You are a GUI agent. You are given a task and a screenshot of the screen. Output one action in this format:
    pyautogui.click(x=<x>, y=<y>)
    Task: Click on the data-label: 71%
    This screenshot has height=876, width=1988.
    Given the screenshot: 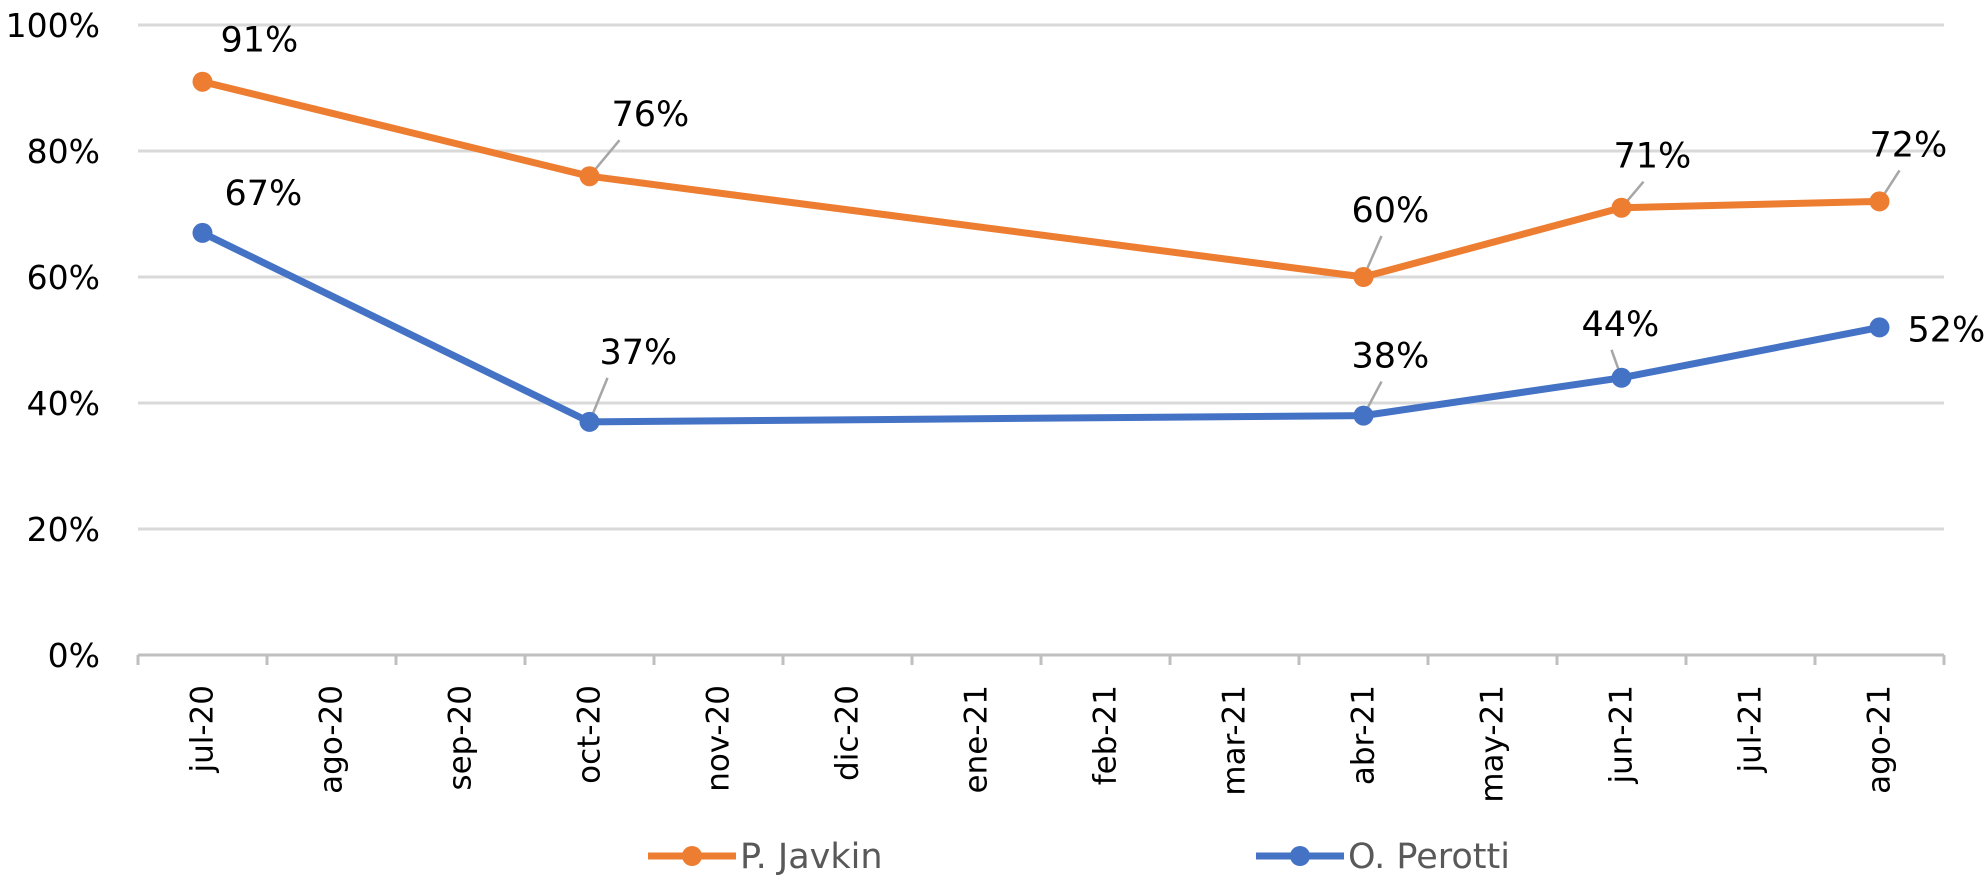 What is the action you would take?
    pyautogui.click(x=1653, y=157)
    